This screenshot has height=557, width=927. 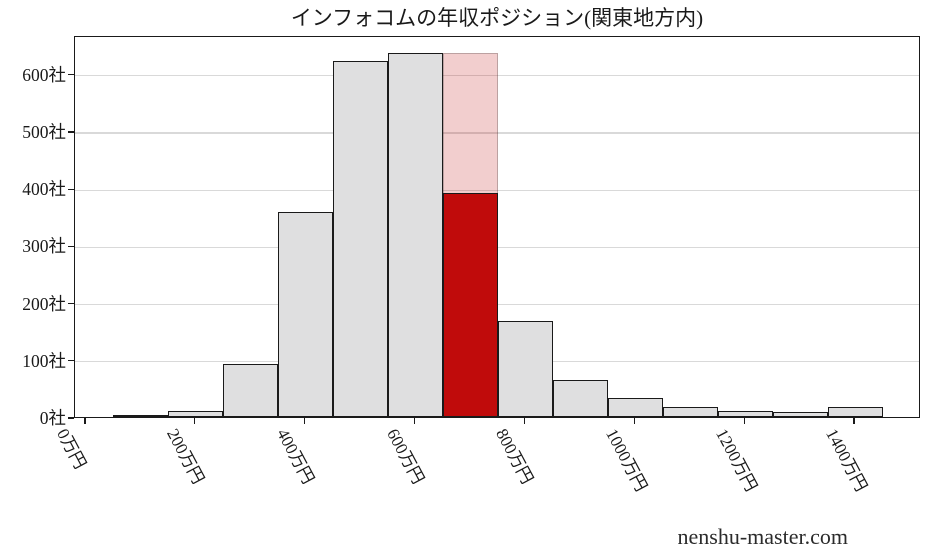 I want to click on x-tick-label: 400万円, so click(x=295, y=456).